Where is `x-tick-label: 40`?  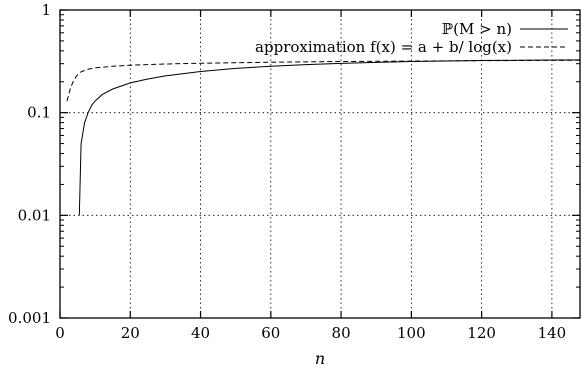 x-tick-label: 40 is located at coordinates (200, 333).